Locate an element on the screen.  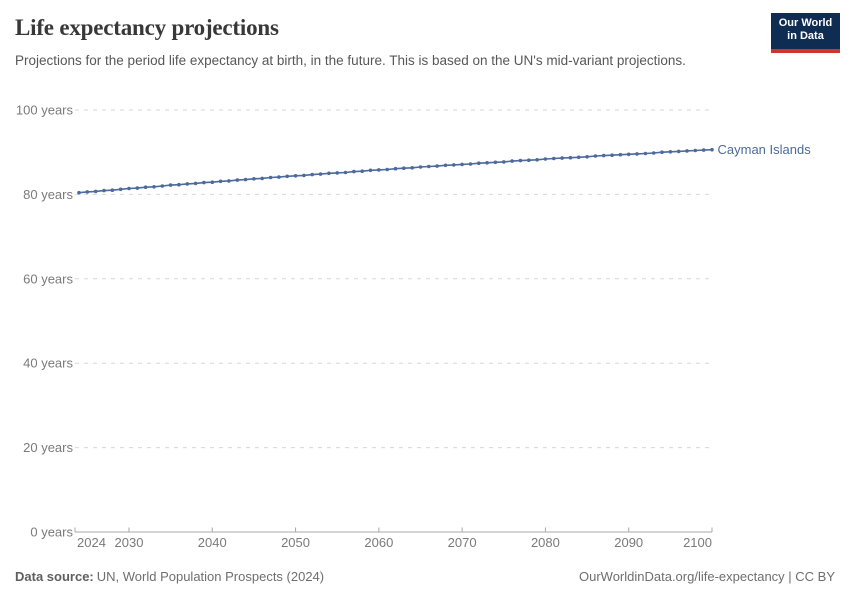
owid-logo: Our World in Data is located at coordinates (805, 33).